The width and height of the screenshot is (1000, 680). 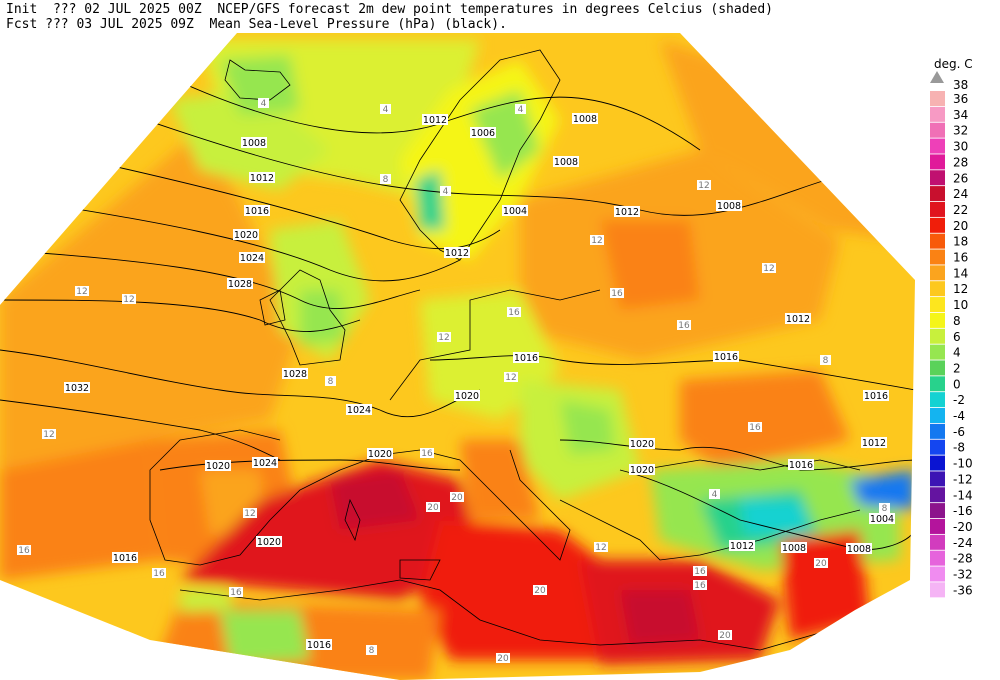 I want to click on legend-label: 12, so click(x=960, y=289).